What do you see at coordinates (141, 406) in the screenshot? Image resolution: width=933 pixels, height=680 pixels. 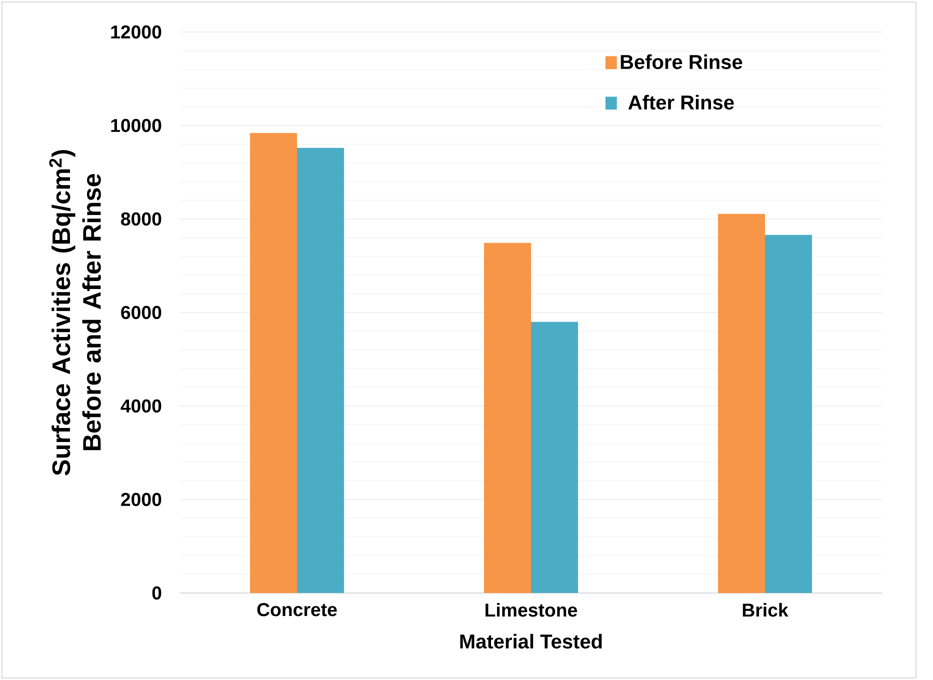 I see `y-tick-label: 4000` at bounding box center [141, 406].